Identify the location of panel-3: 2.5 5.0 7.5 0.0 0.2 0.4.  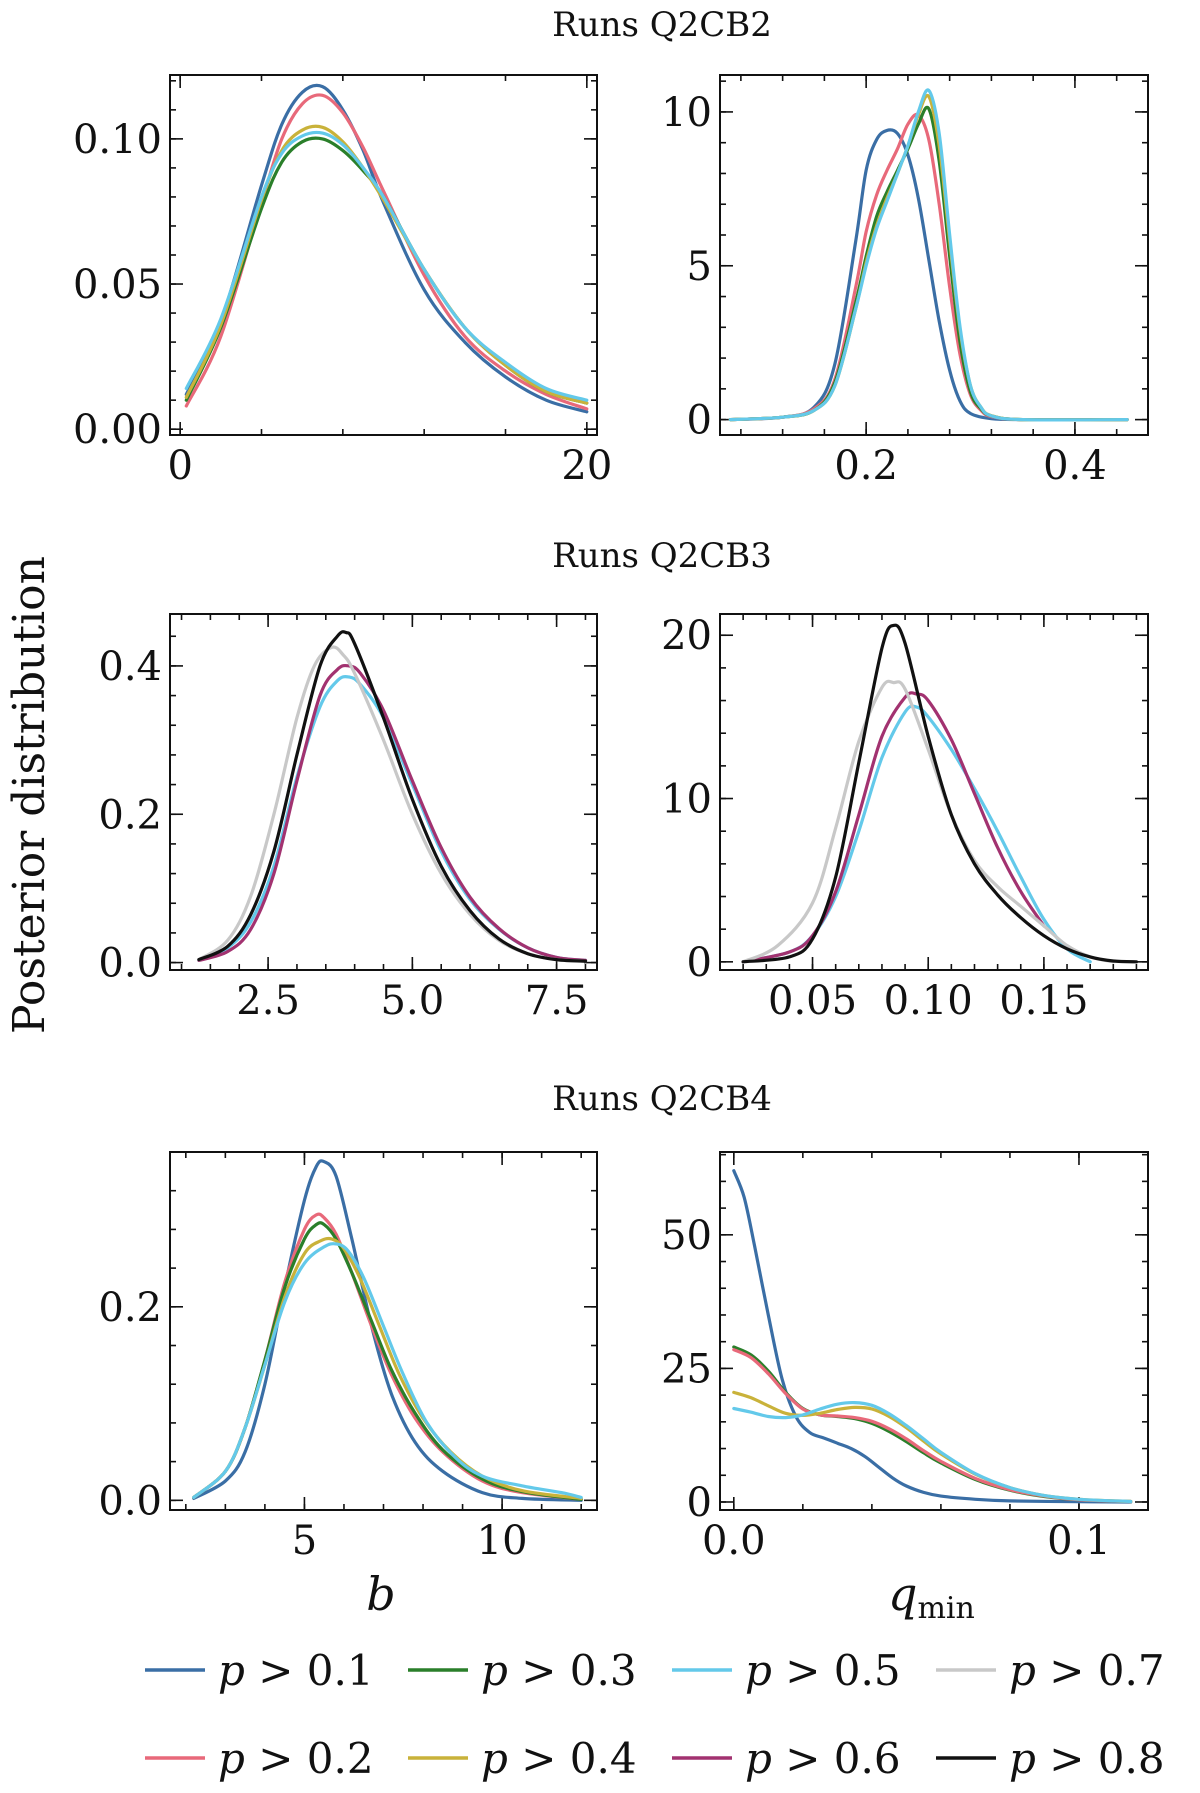
(348, 818).